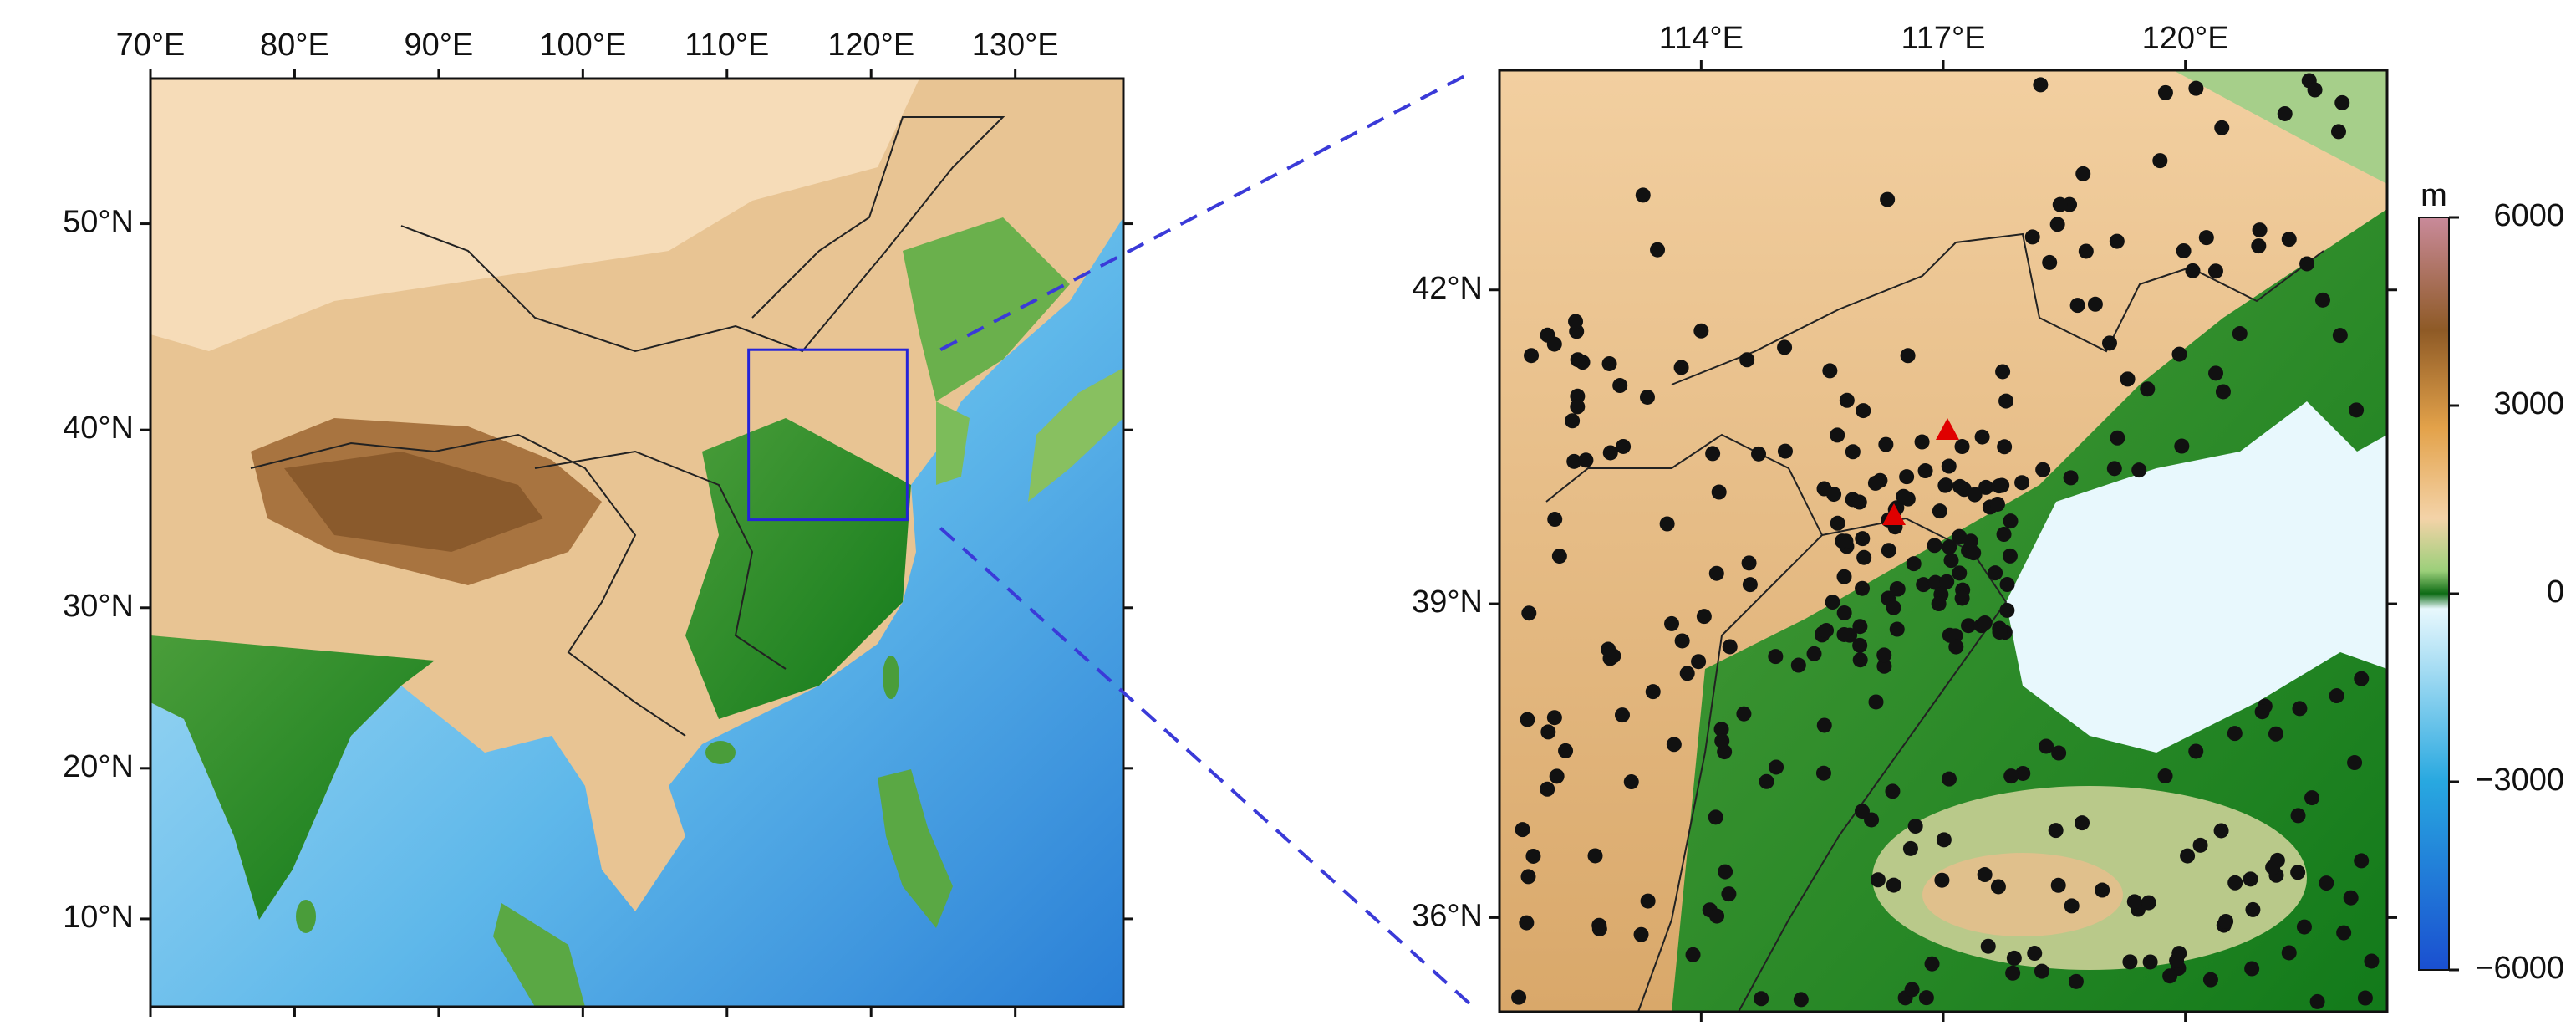 The height and width of the screenshot is (1036, 2576). I want to click on y-tick-label: 39°N, so click(1447, 602).